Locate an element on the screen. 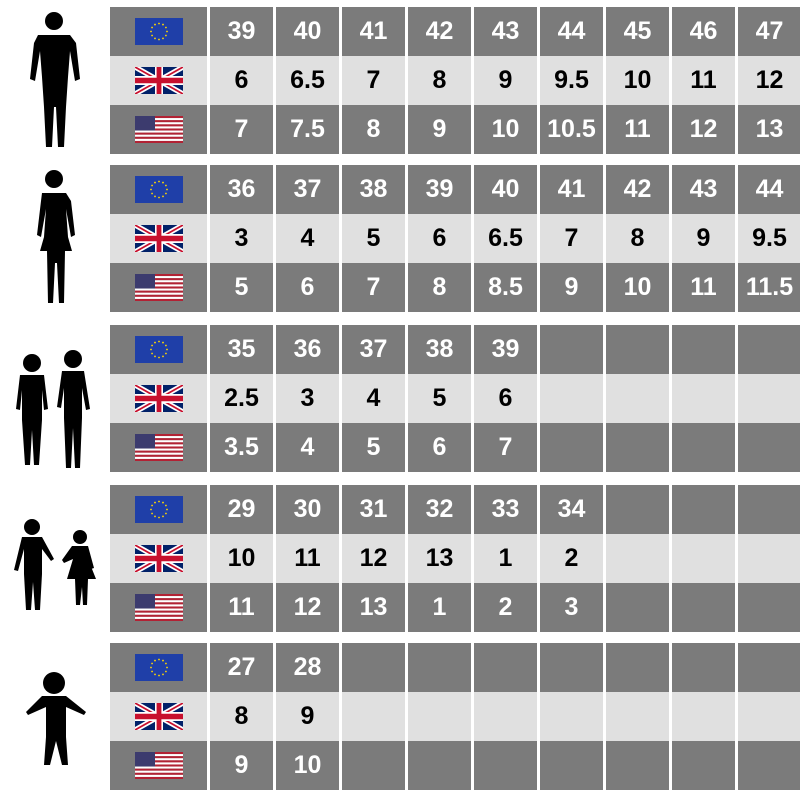 The image size is (800, 800). eu-size-row: 29 30 31 32 33 34 is located at coordinates (455, 509).